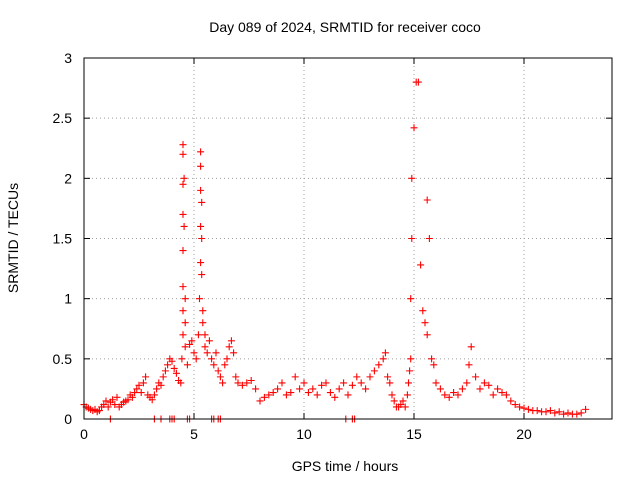 This screenshot has width=640, height=480. What do you see at coordinates (68, 178) in the screenshot?
I see `y-tick-label: 2` at bounding box center [68, 178].